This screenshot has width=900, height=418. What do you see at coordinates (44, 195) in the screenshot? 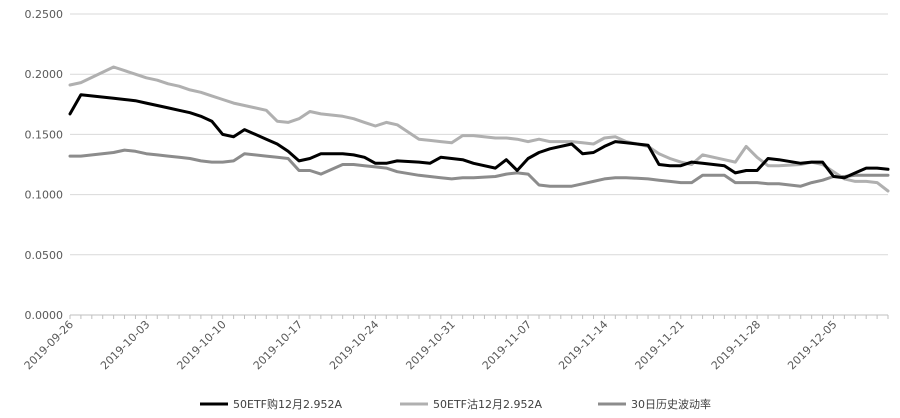
I see `y-tick-label: 0.1000` at bounding box center [44, 195].